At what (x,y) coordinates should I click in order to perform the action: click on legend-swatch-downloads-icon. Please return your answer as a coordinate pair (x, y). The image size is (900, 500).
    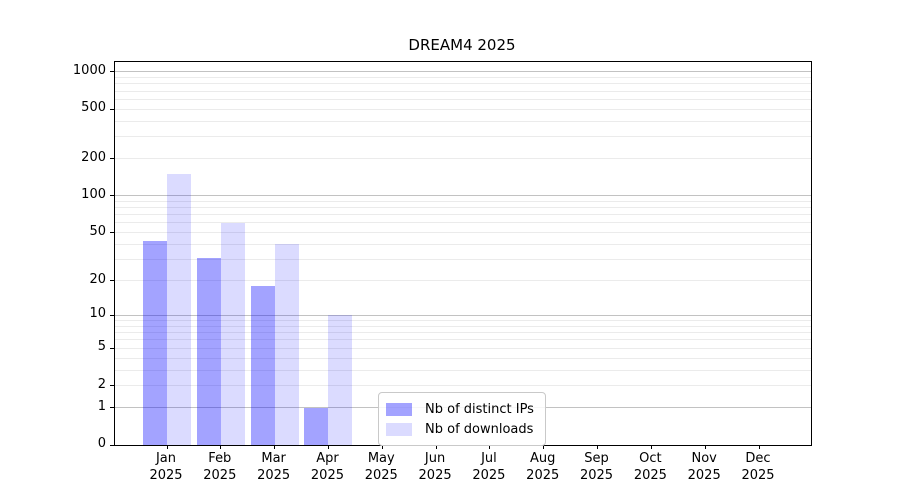
    Looking at the image, I should click on (399, 429).